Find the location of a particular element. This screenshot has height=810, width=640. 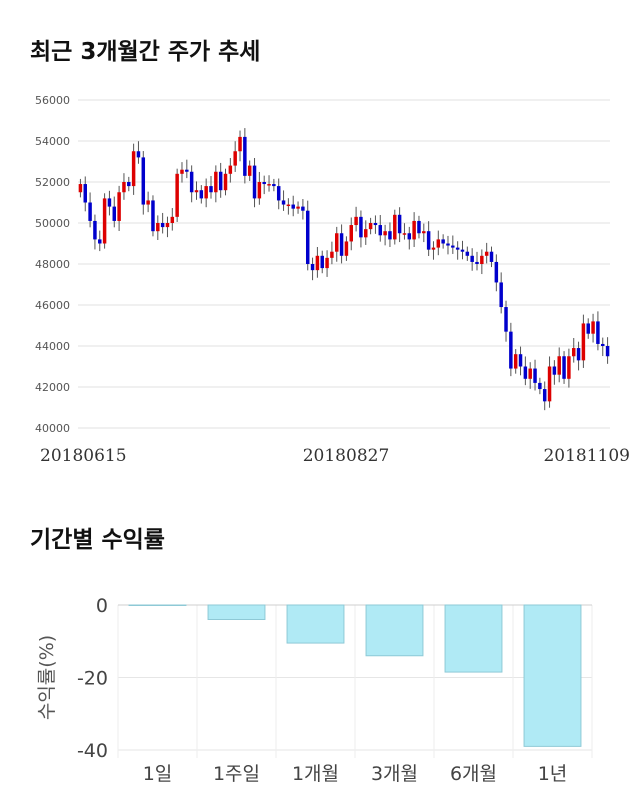

x-tick-label: 1년 is located at coordinates (553, 774).